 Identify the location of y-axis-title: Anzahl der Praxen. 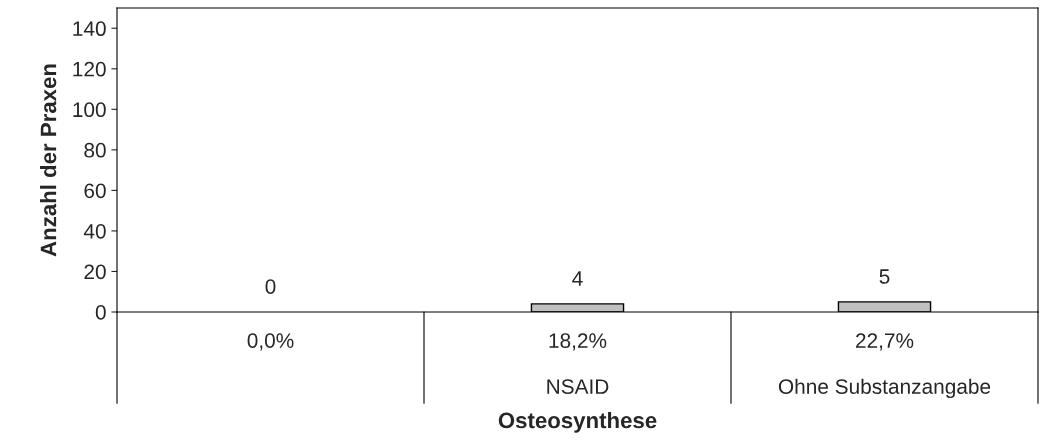
(48, 160).